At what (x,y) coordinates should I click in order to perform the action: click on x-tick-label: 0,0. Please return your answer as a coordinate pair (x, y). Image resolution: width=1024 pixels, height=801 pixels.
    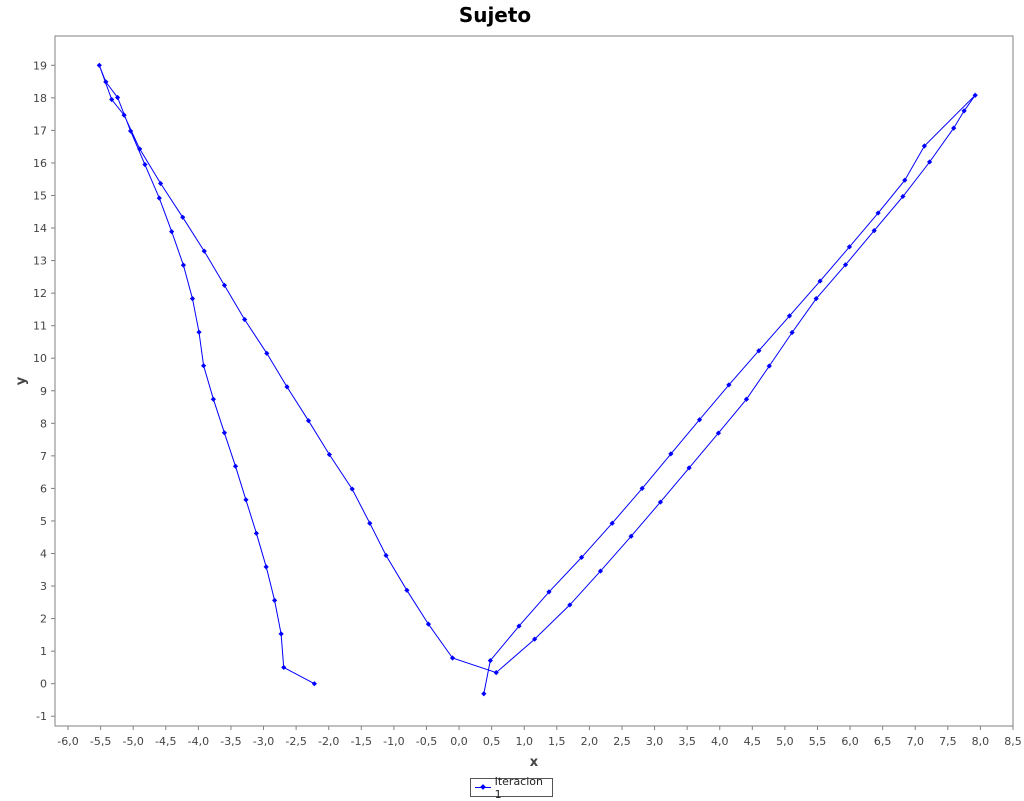
    Looking at the image, I should click on (459, 741).